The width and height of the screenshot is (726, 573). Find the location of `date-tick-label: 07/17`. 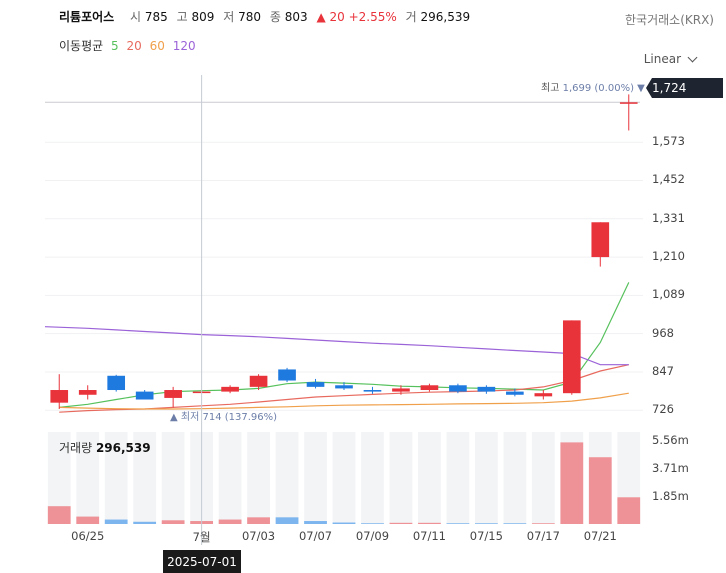

date-tick-label: 07/17 is located at coordinates (543, 536).